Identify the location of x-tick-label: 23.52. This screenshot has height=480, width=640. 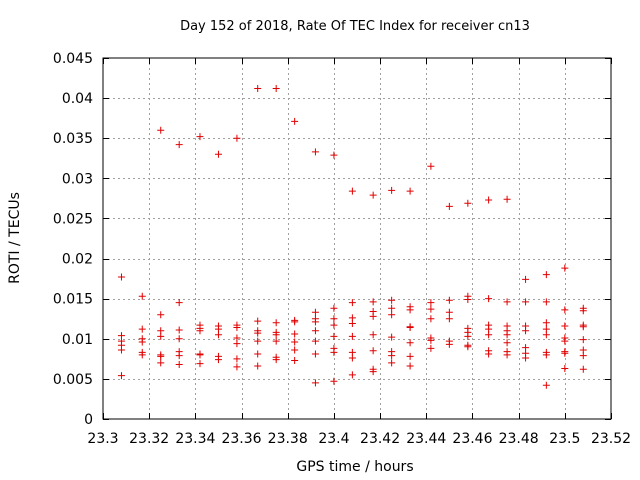
(611, 439).